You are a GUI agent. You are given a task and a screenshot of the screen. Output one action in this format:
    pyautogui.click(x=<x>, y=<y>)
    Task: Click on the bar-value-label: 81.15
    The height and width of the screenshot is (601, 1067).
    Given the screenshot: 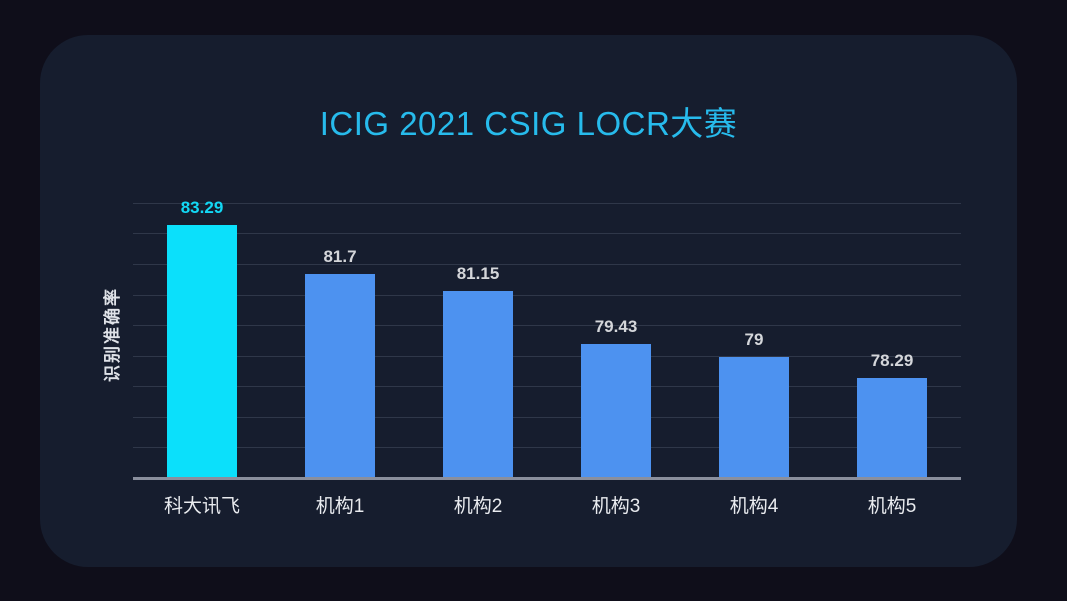 What is the action you would take?
    pyautogui.click(x=478, y=273)
    